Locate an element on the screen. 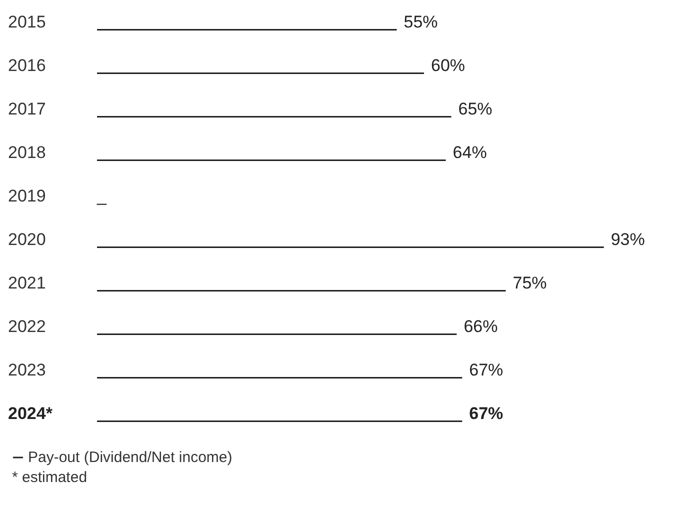 This screenshot has height=517, width=678. legend-label: Pay-out (Dividend/Net income) is located at coordinates (130, 457).